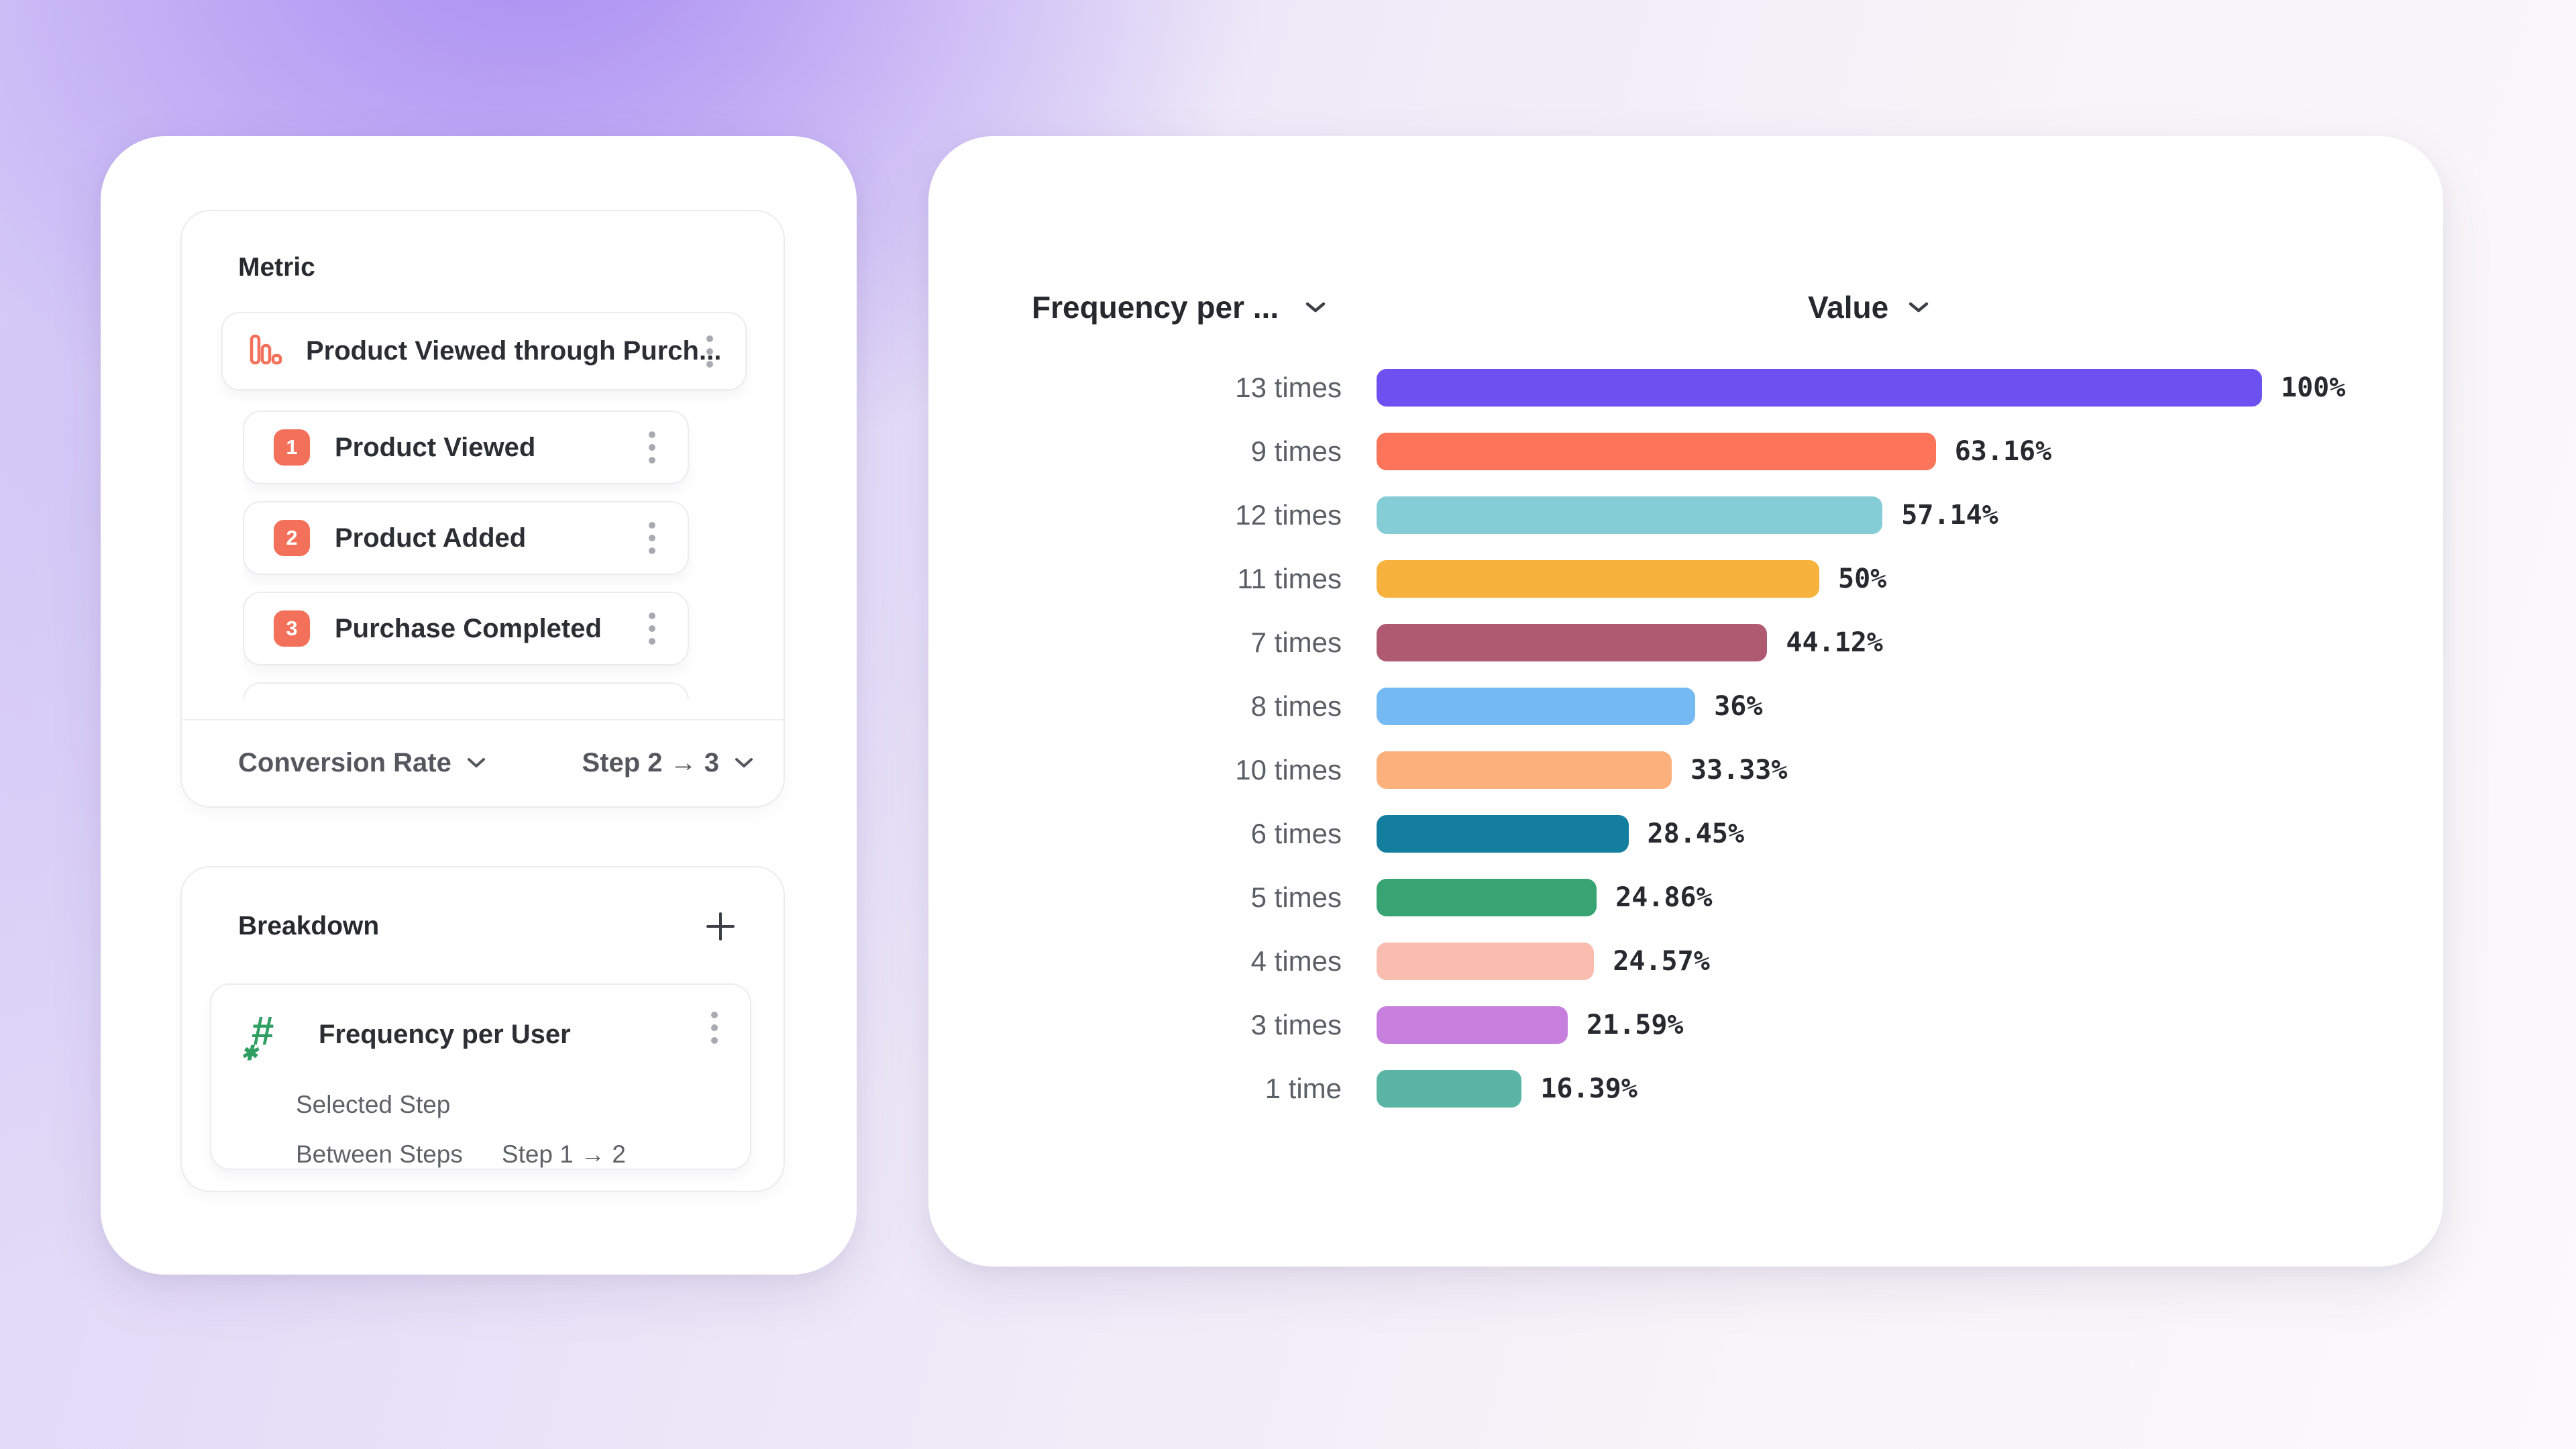  I want to click on chart-row: 7 times 44.12%, so click(1685, 642).